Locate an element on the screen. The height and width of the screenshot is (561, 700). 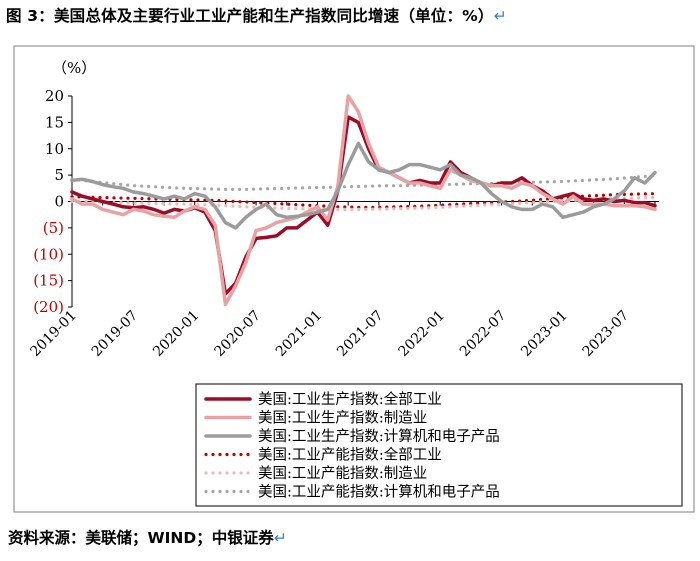
x-tick-label: 2023-01 is located at coordinates (544, 334).